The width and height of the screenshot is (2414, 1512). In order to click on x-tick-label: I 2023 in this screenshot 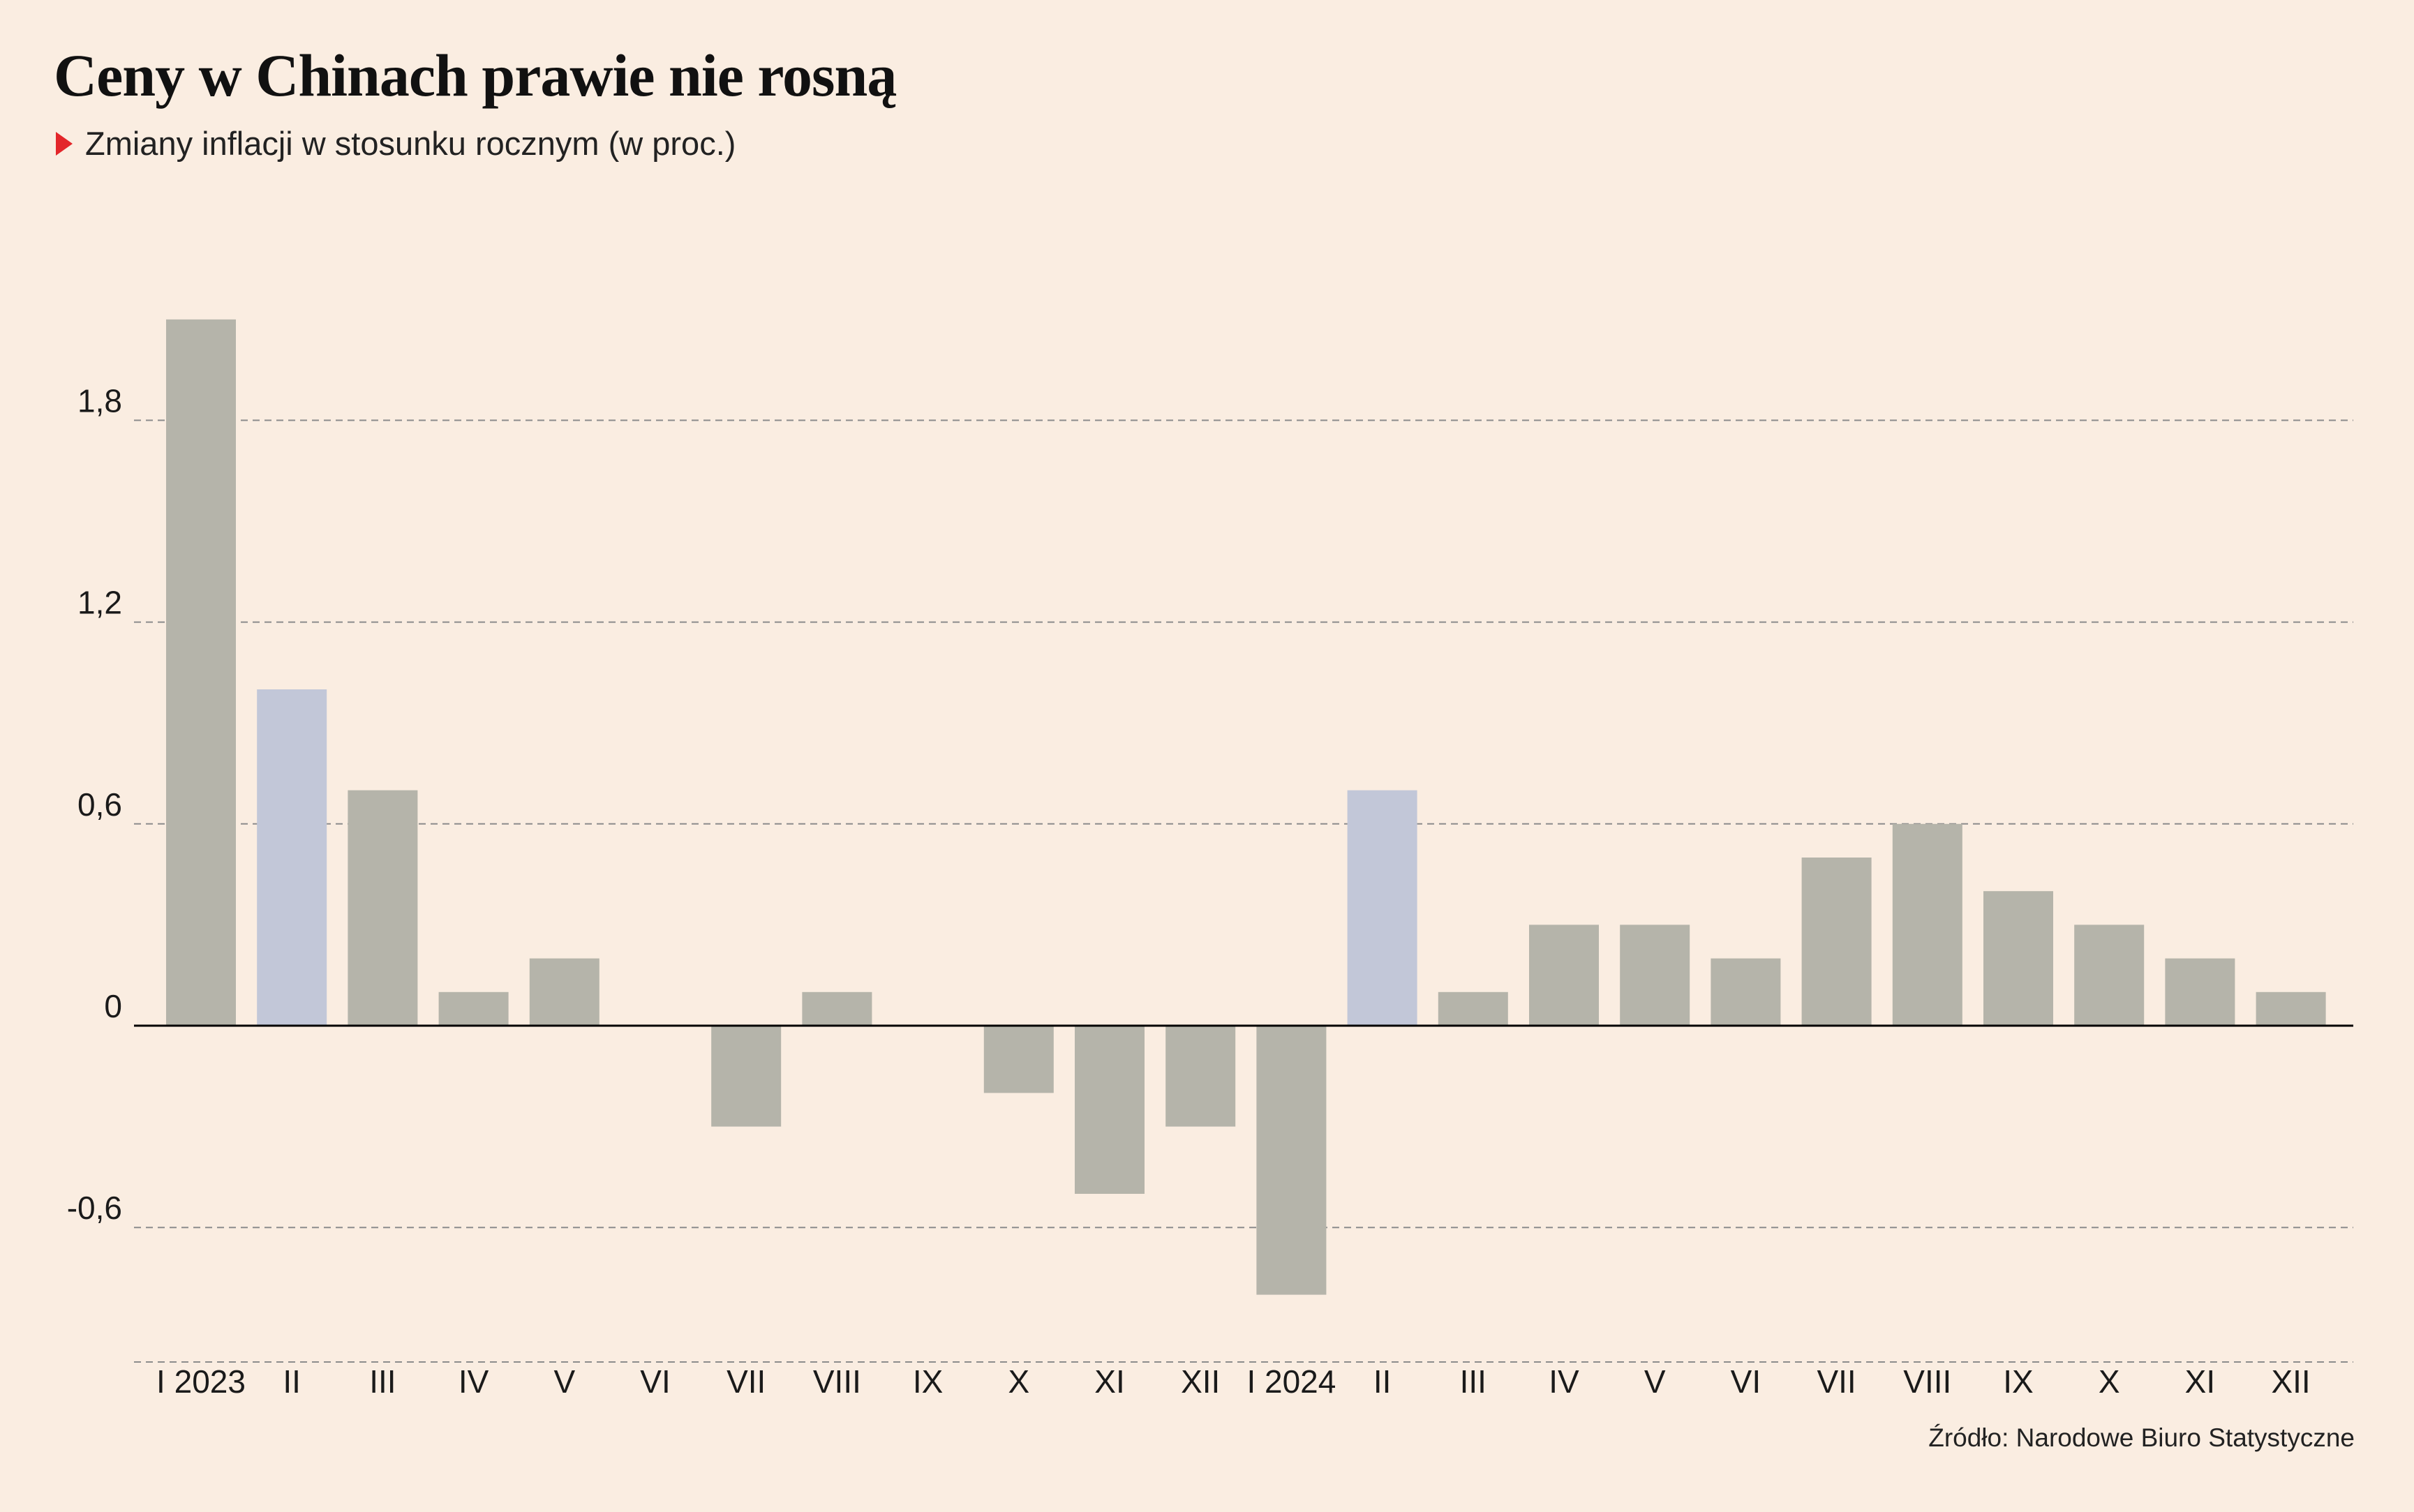, I will do `click(201, 1381)`.